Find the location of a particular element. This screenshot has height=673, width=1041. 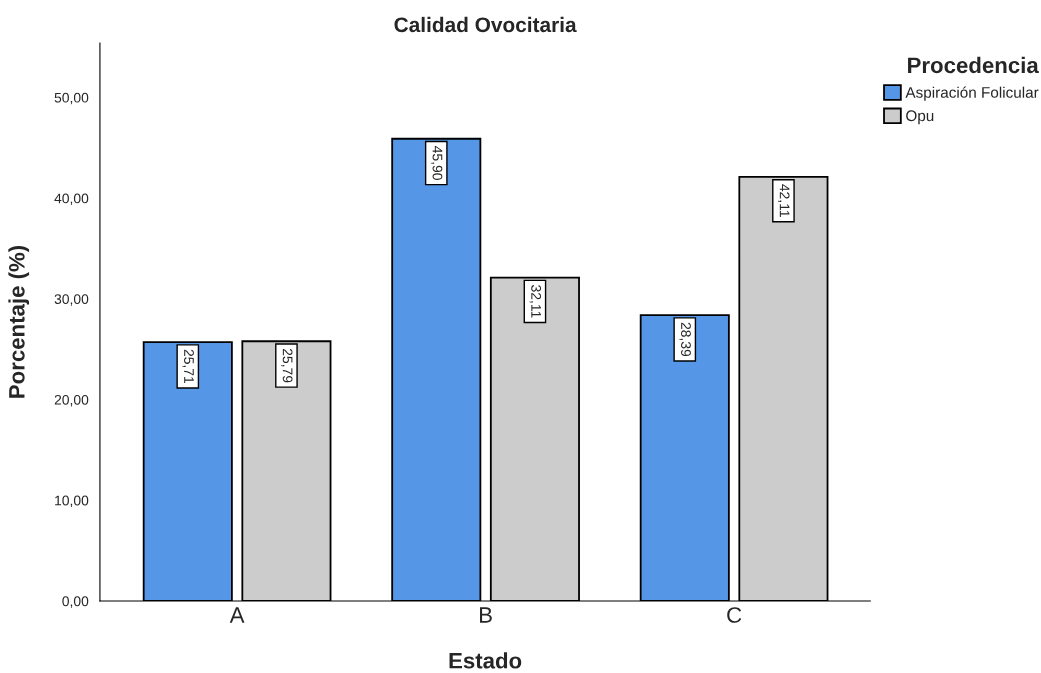

data-label: 25,79 is located at coordinates (287, 365).